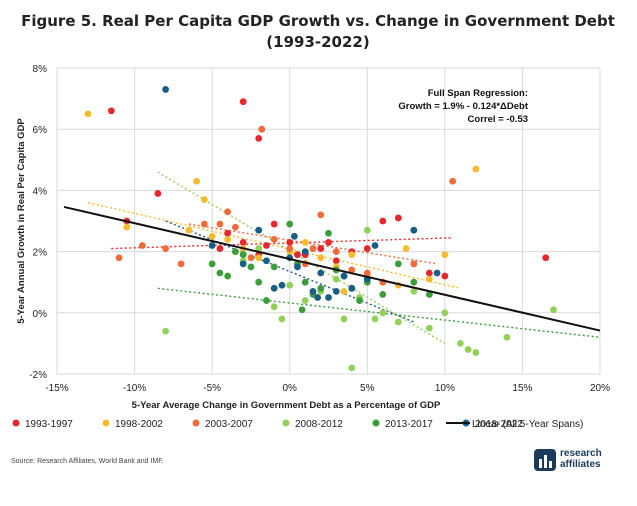 The image size is (637, 506). I want to click on trend-line-2003-2007, so click(313, 244).